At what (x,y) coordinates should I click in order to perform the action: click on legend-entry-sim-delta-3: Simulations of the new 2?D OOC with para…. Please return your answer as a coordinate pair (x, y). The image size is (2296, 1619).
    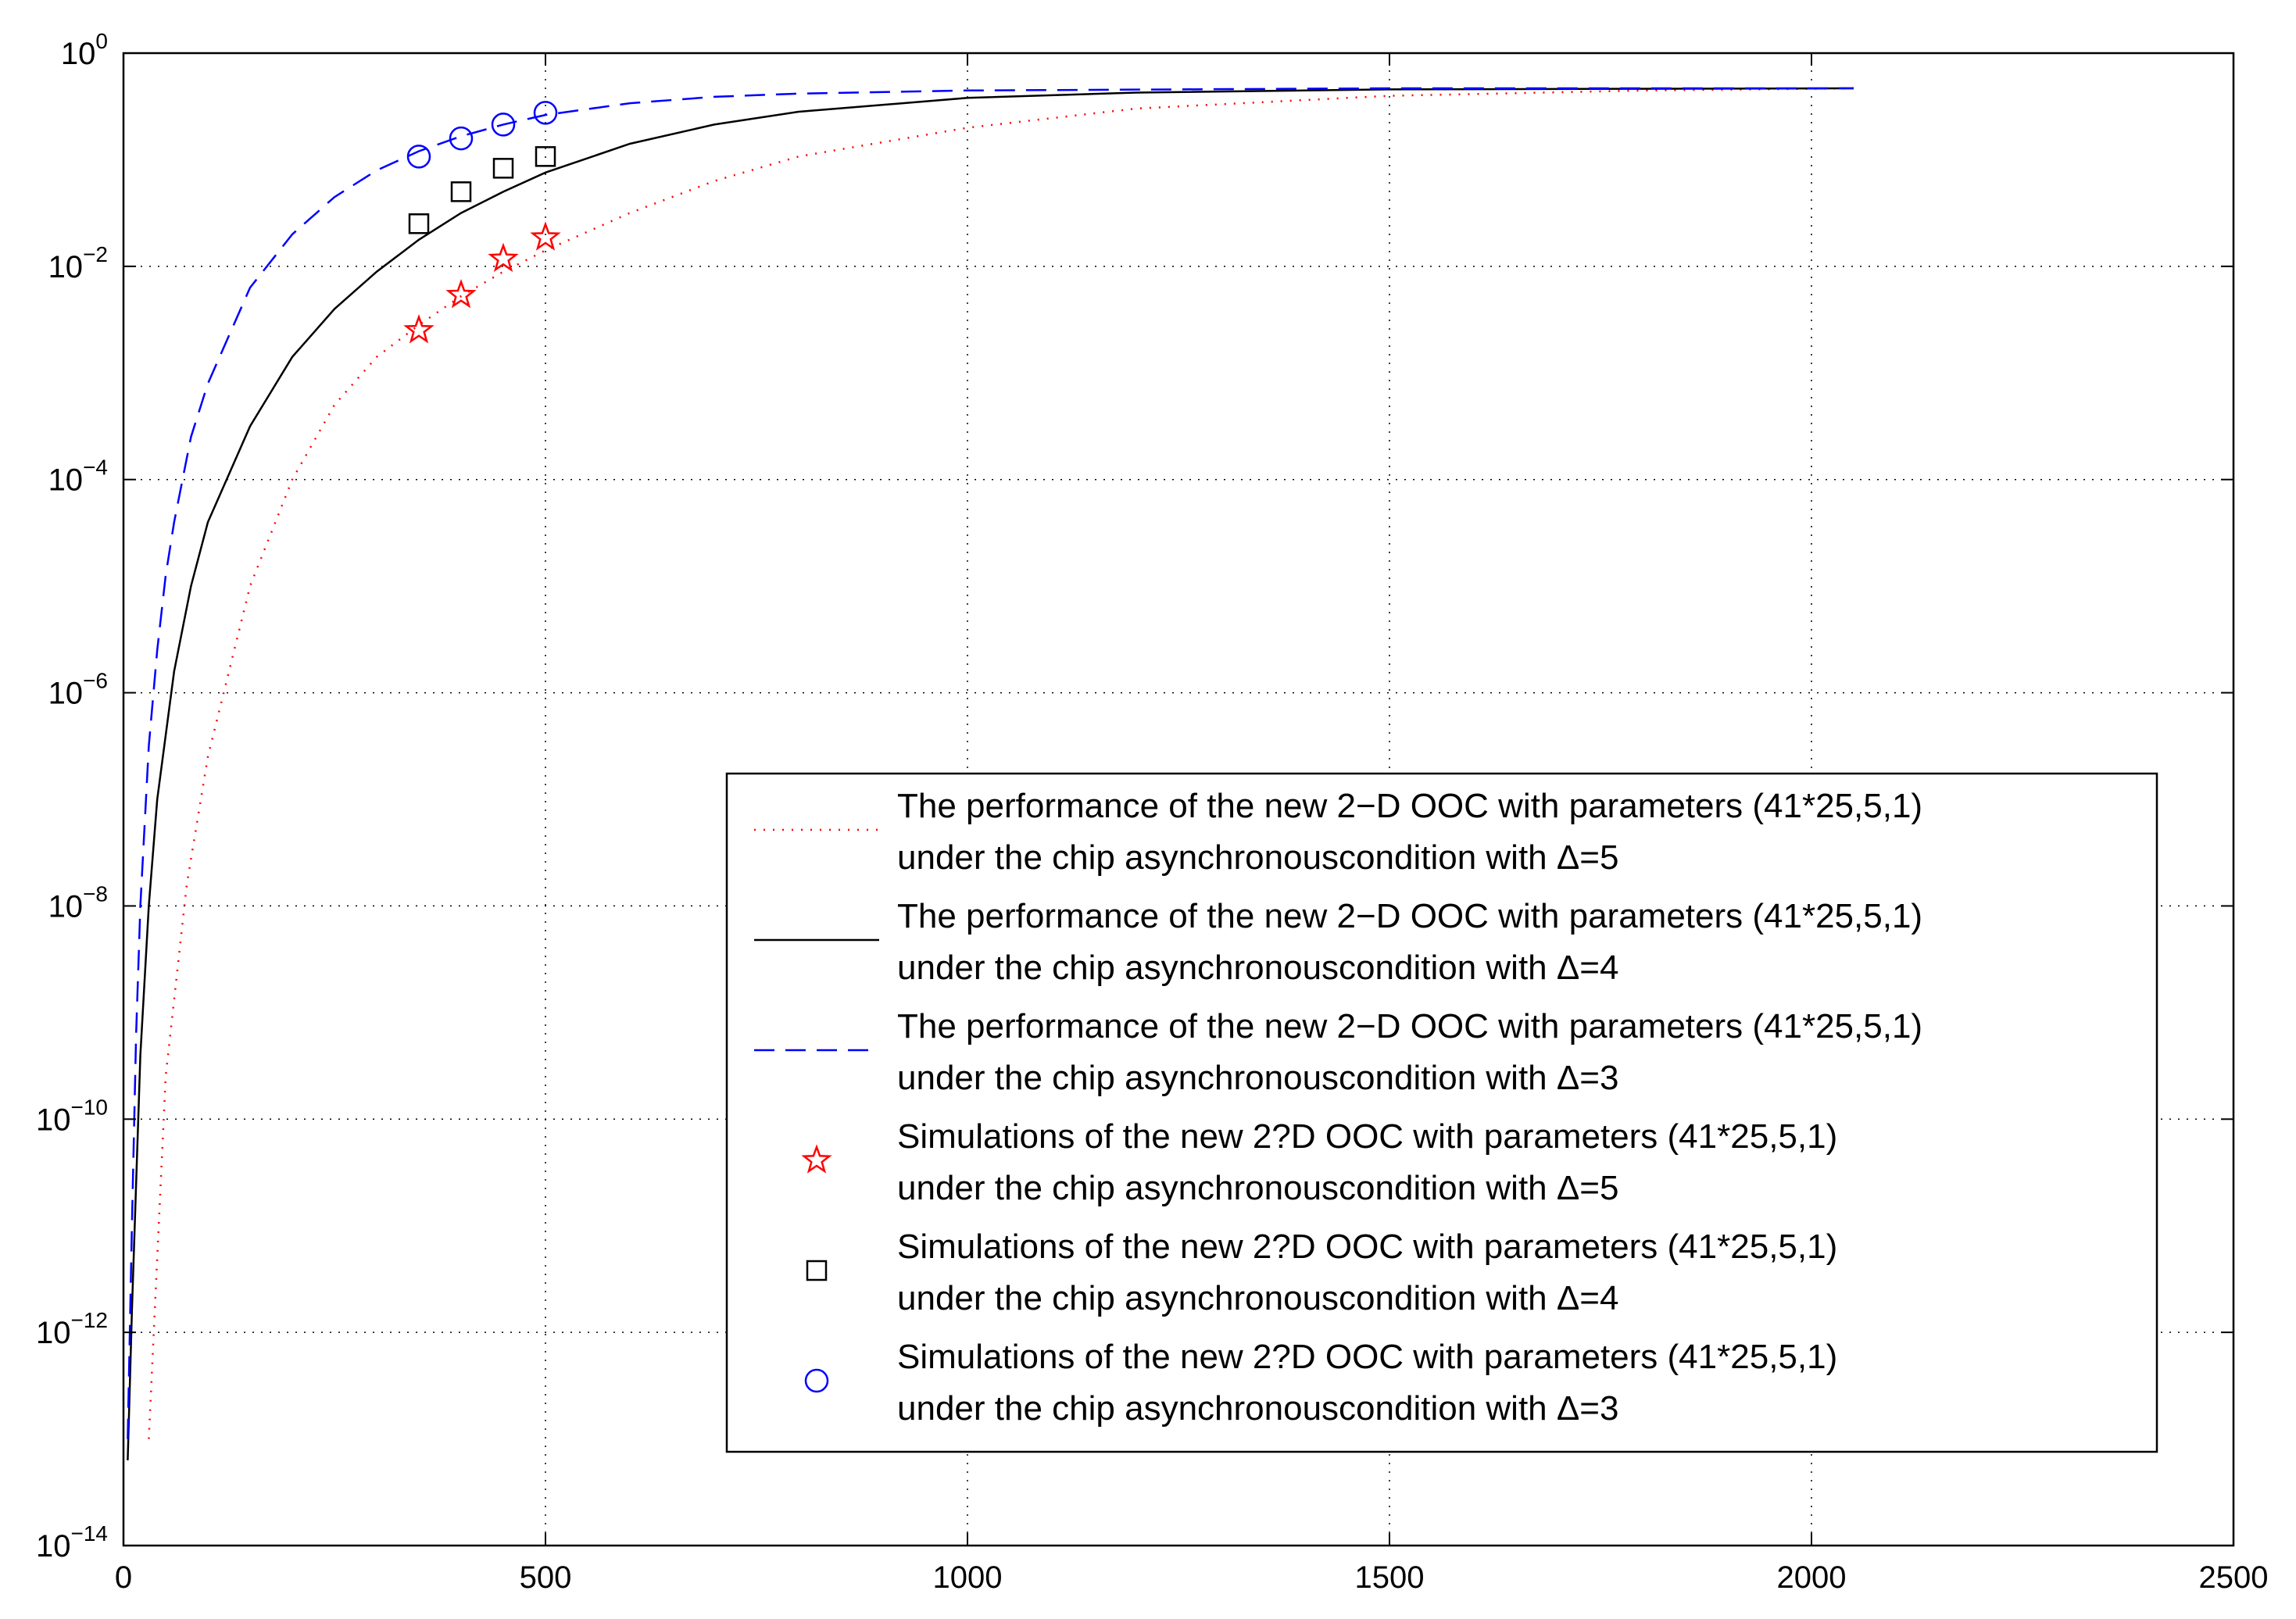
    Looking at the image, I should click on (1321, 1383).